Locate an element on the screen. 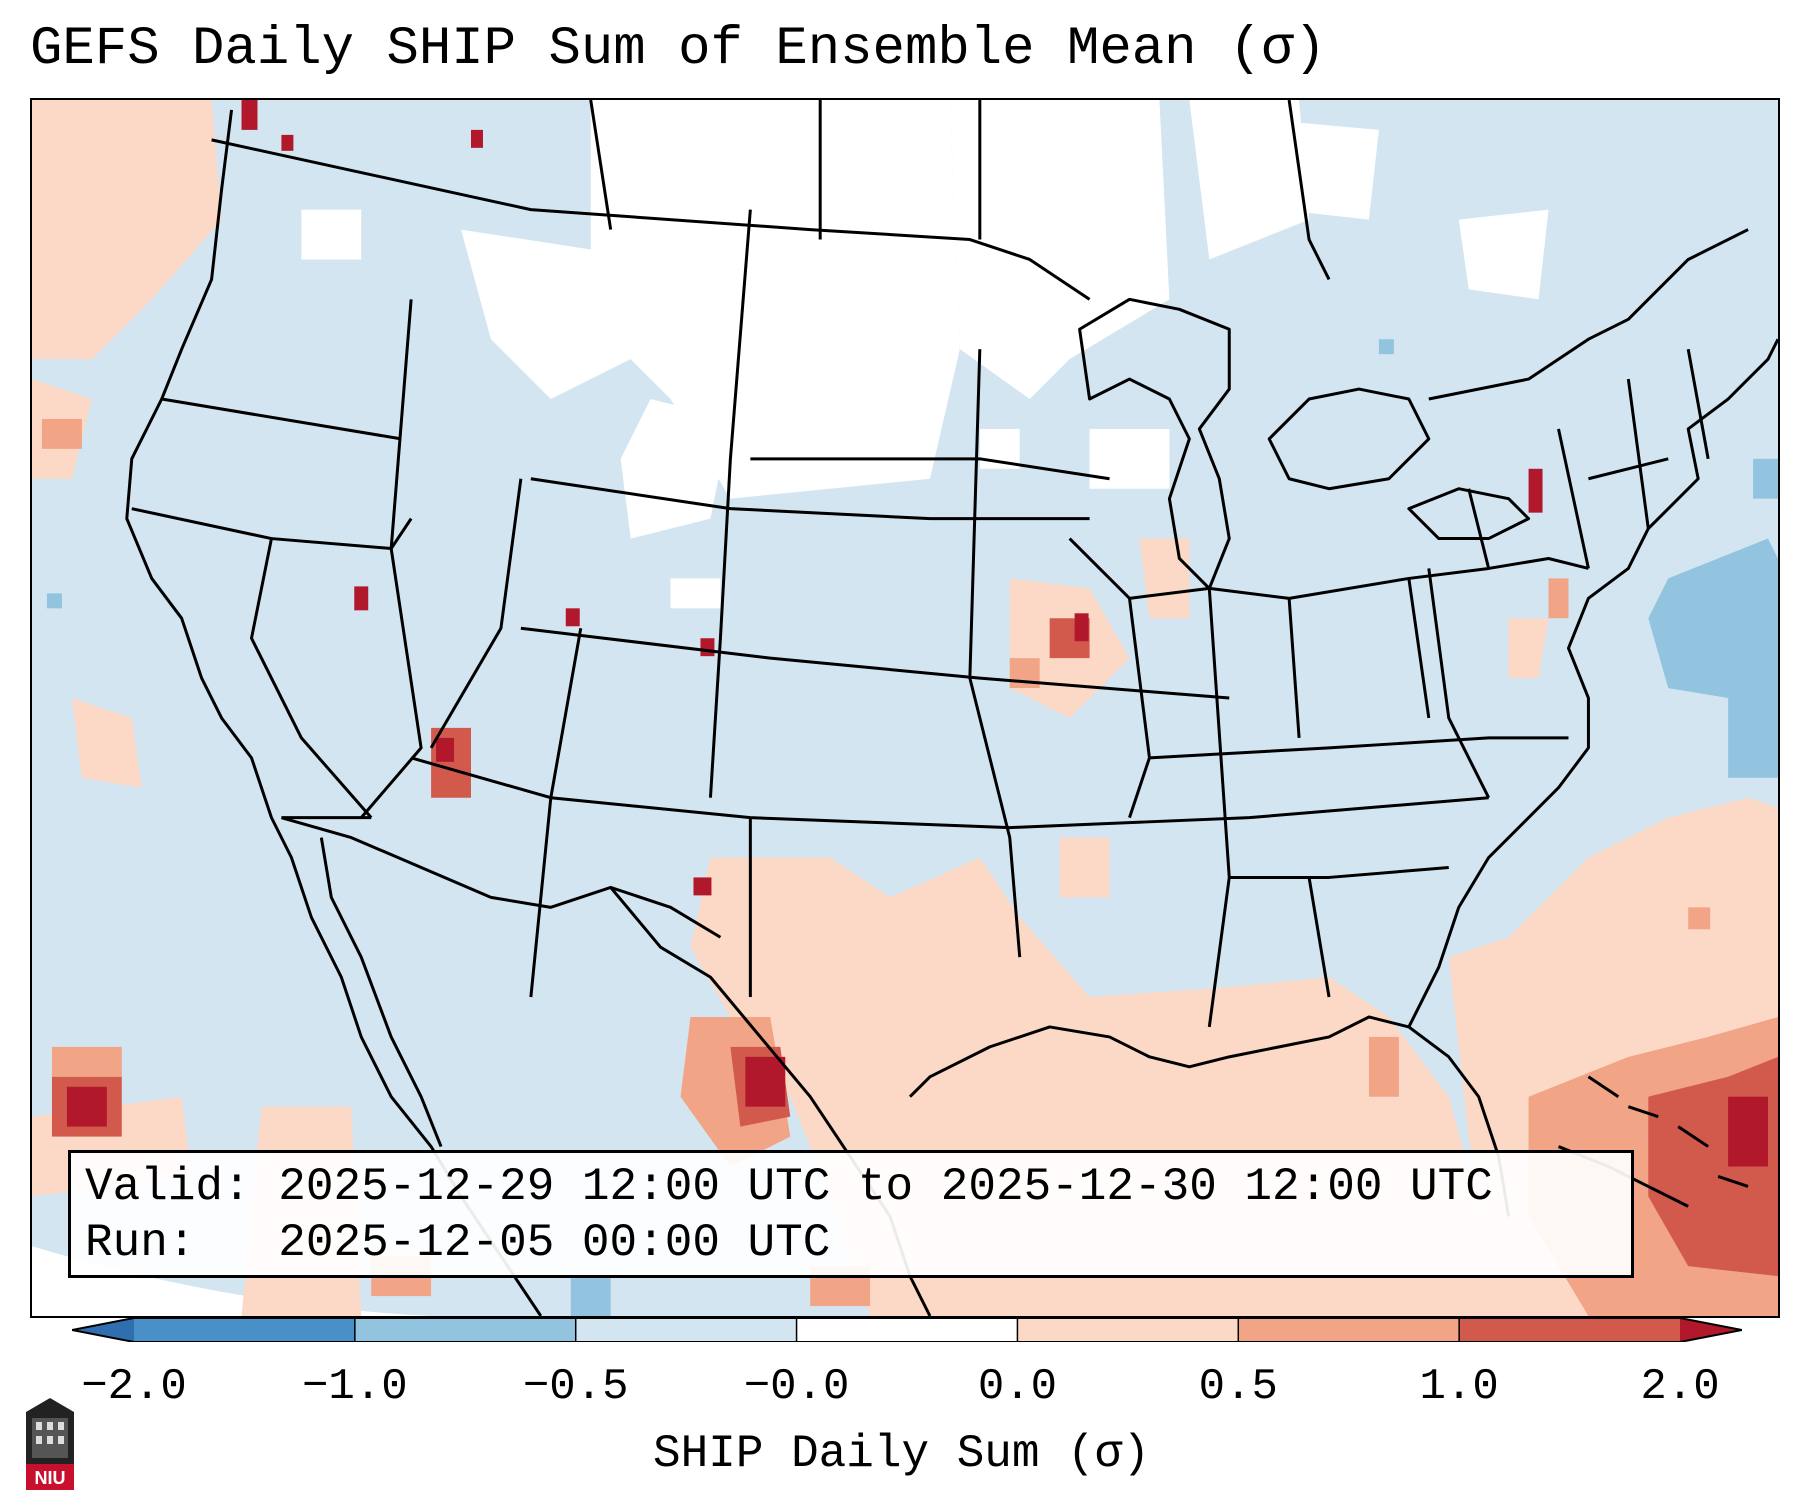  run-value: 2025-12-05 00:00 UTC is located at coordinates (554, 1243).